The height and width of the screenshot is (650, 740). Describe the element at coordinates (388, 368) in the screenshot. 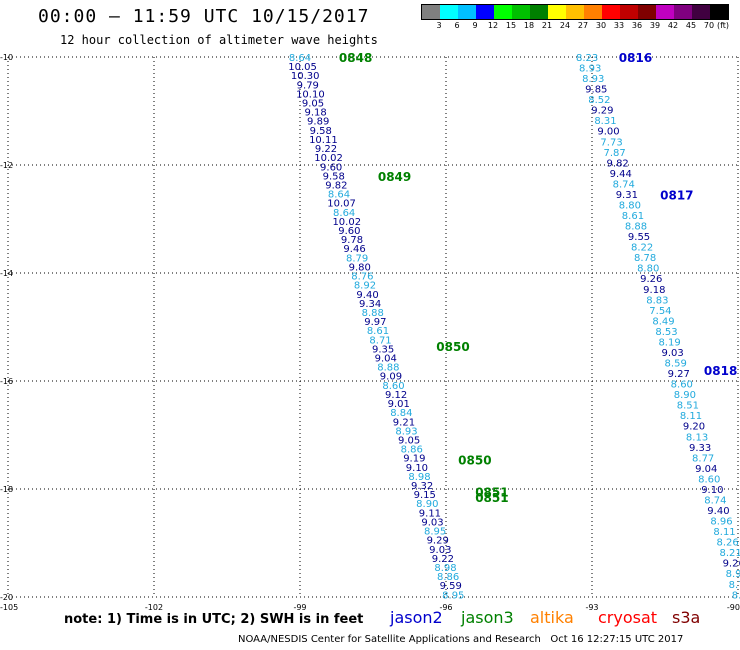

I see `wave-height-value: 8.88` at that location.